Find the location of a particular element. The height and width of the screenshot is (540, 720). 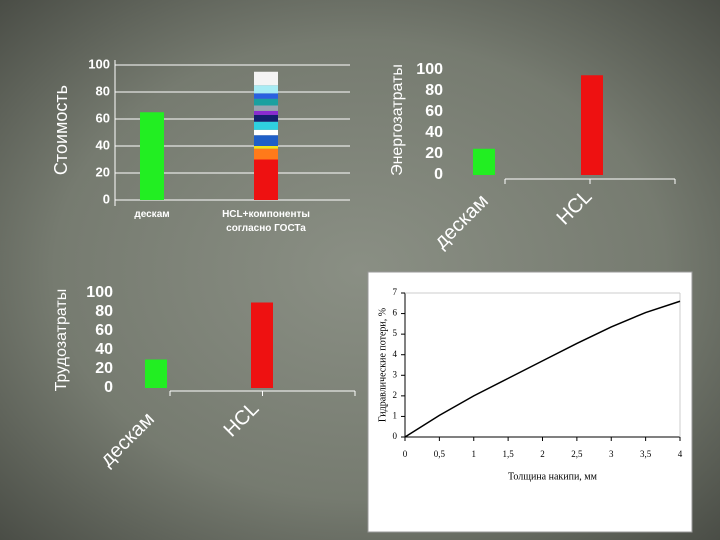

y-tick-label: 2 is located at coordinates (395, 395).